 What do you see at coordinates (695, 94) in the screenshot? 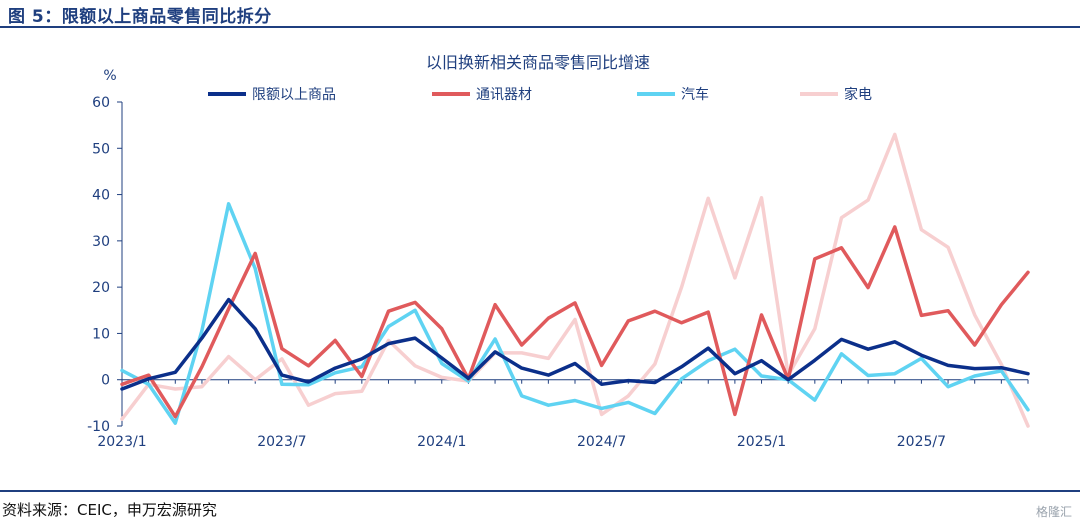
I see `legend-label: 汽车` at bounding box center [695, 94].